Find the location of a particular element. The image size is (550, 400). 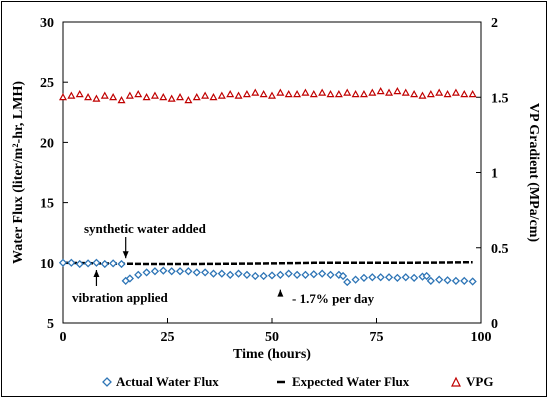

y-right-axis-title: VP Gradient (MPa/cm) is located at coordinates (533, 173).